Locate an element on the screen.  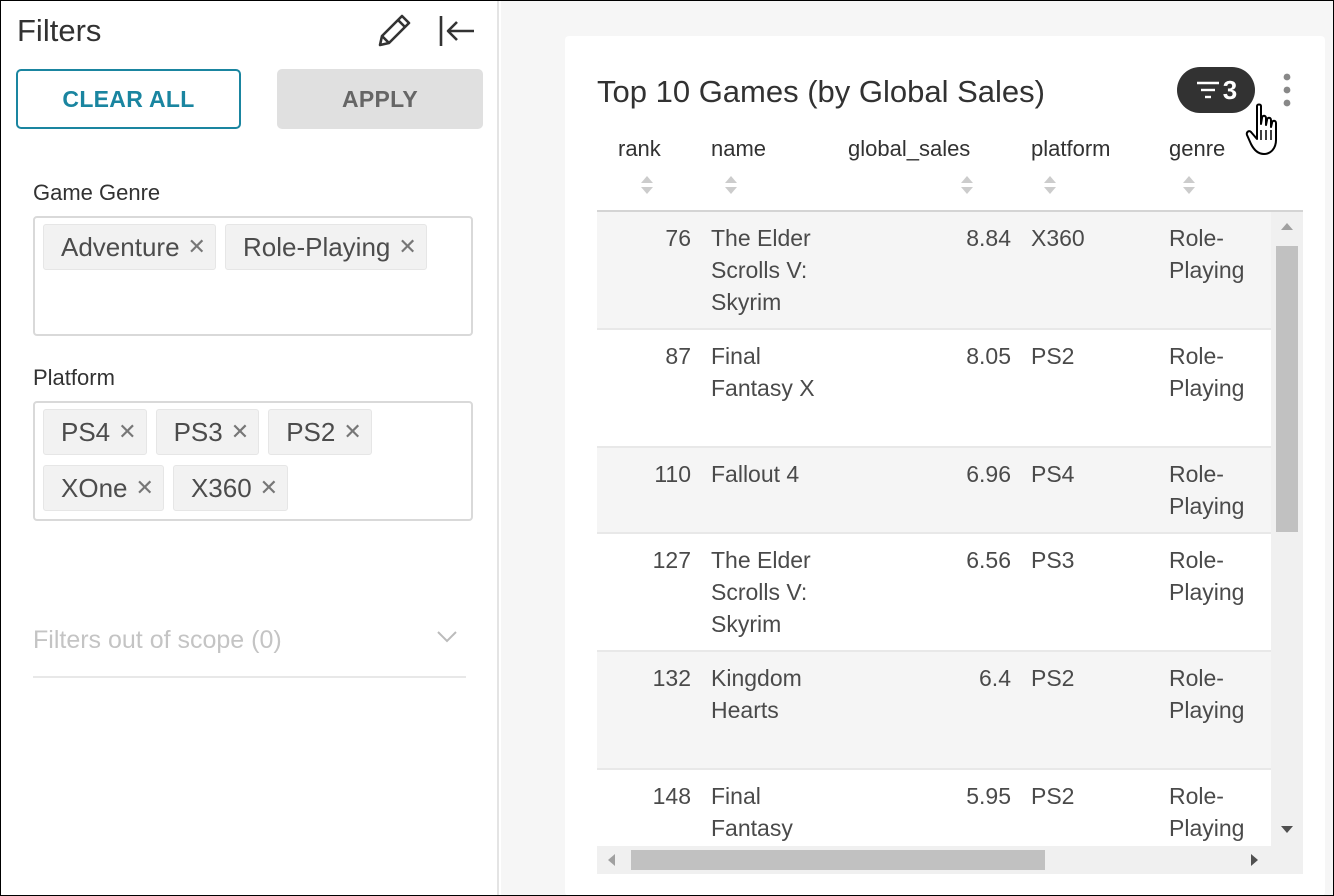
column-header-rank: rank is located at coordinates (639, 148).